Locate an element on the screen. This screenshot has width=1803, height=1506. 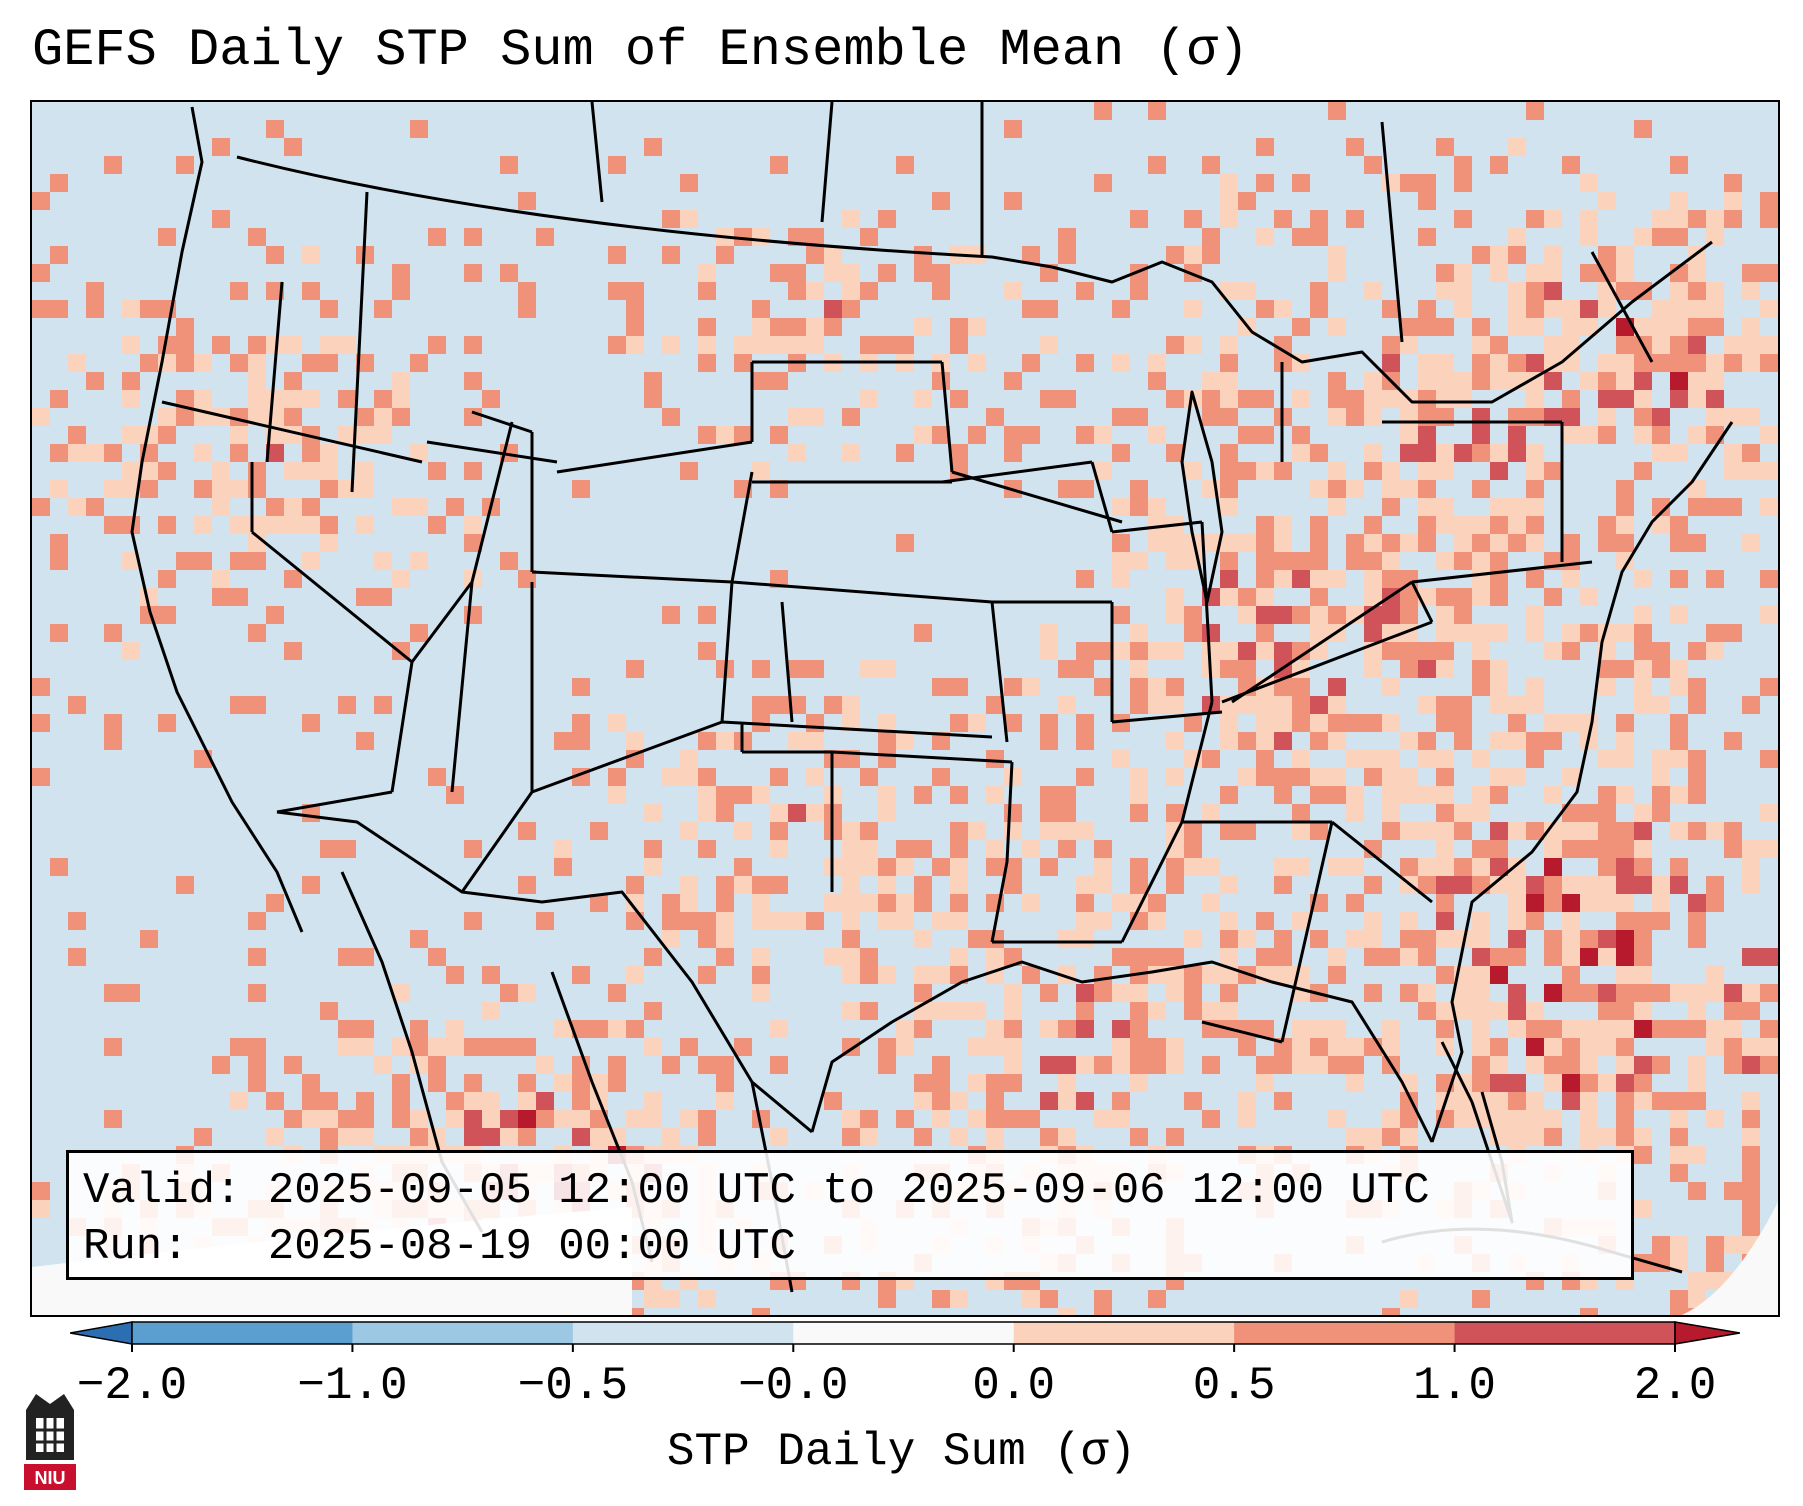
colorbar-tick-label: −1.0 is located at coordinates (352, 1386).